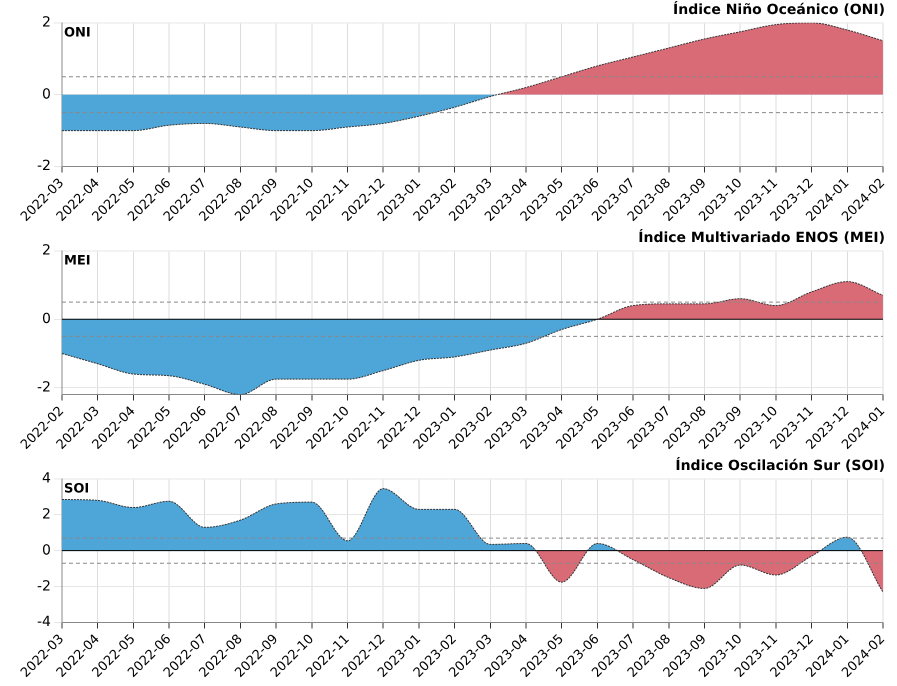 This screenshot has height=686, width=897. I want to click on y-tick-label: -4, so click(44, 622).